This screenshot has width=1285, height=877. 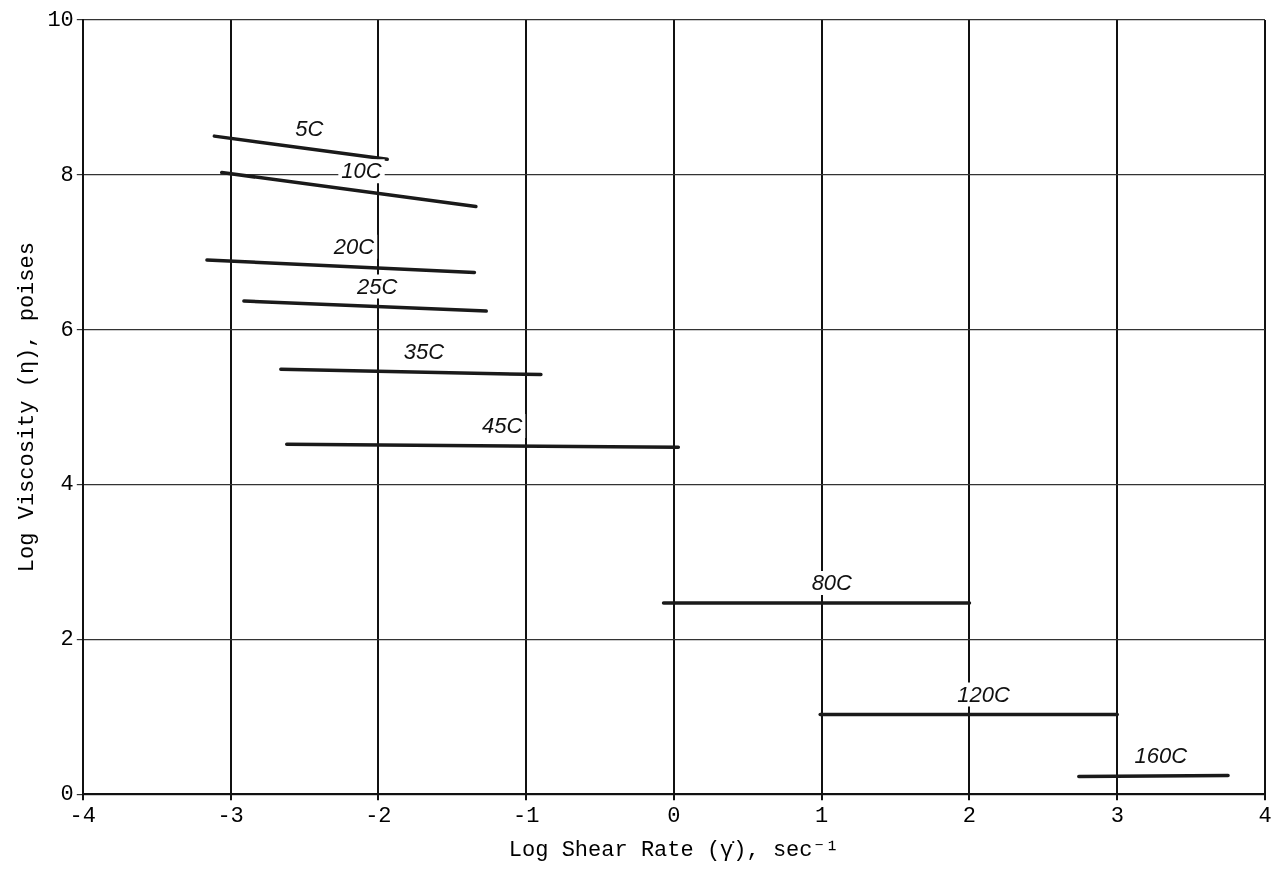 I want to click on series-label: 35C, so click(x=424, y=352).